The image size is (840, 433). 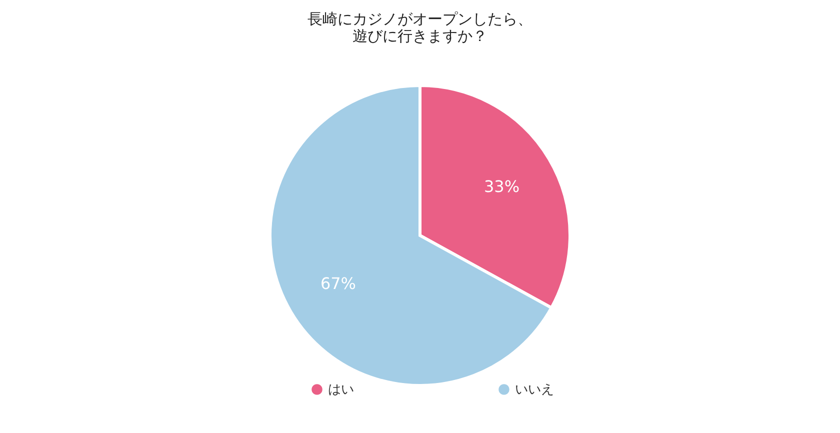 What do you see at coordinates (341, 390) in the screenshot?
I see `legend-label: はい` at bounding box center [341, 390].